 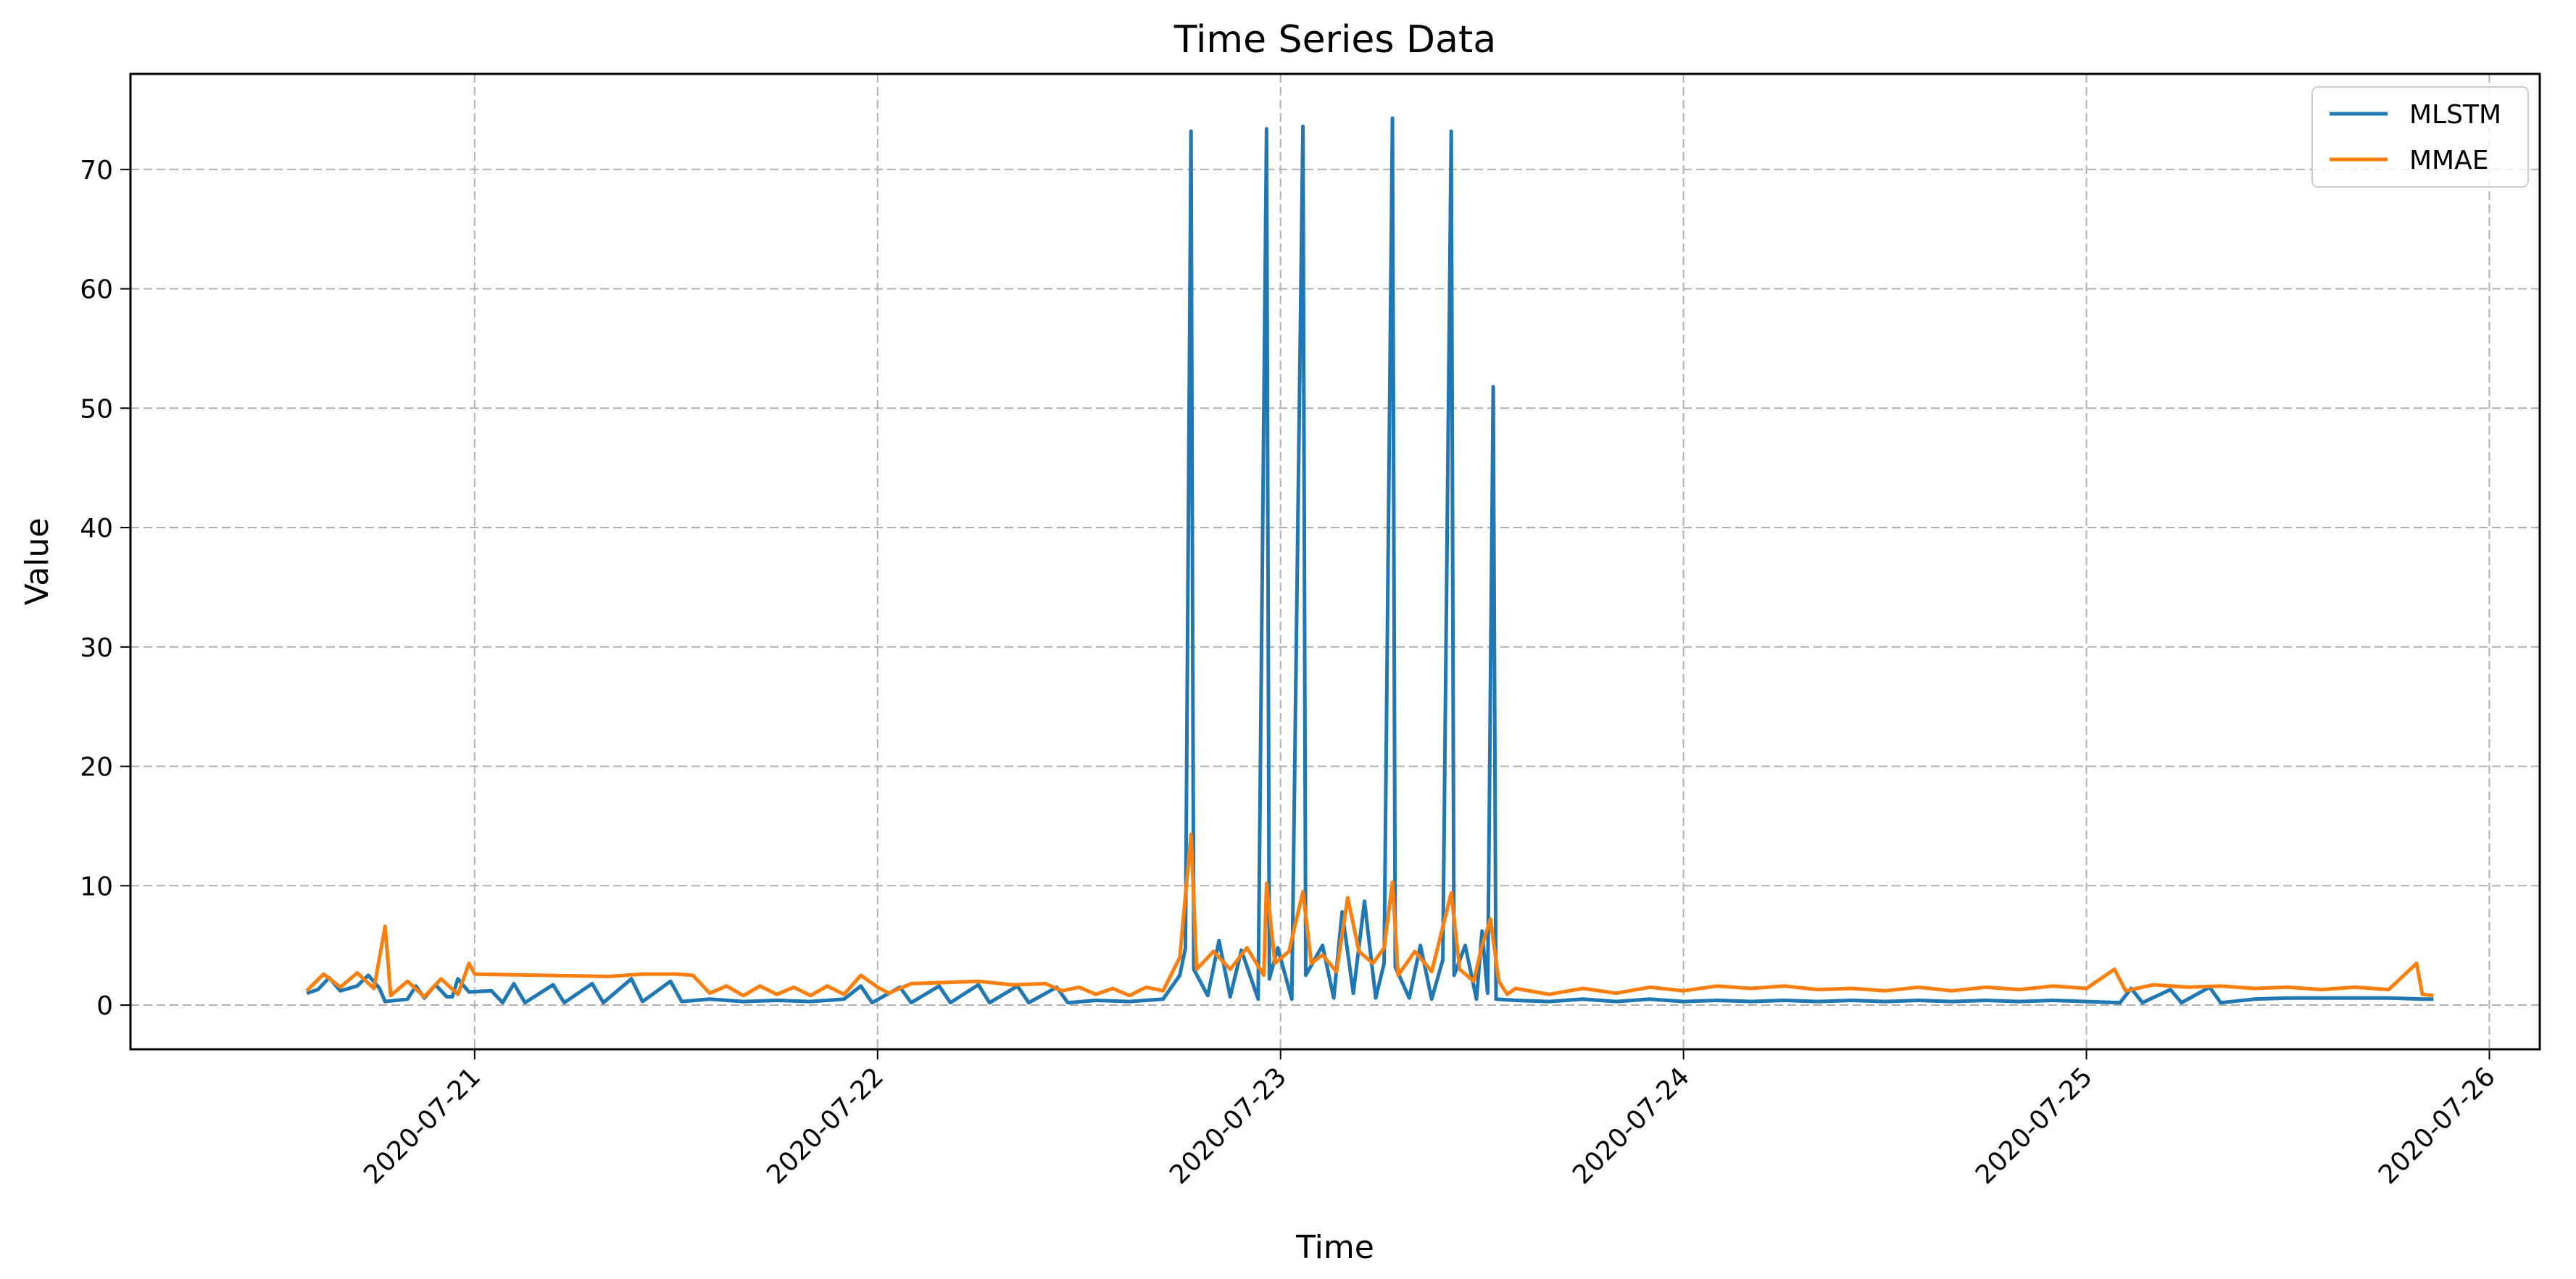 I want to click on y-axis-ticks: 0 10 20 30 40 50 60 70, so click(x=105, y=588).